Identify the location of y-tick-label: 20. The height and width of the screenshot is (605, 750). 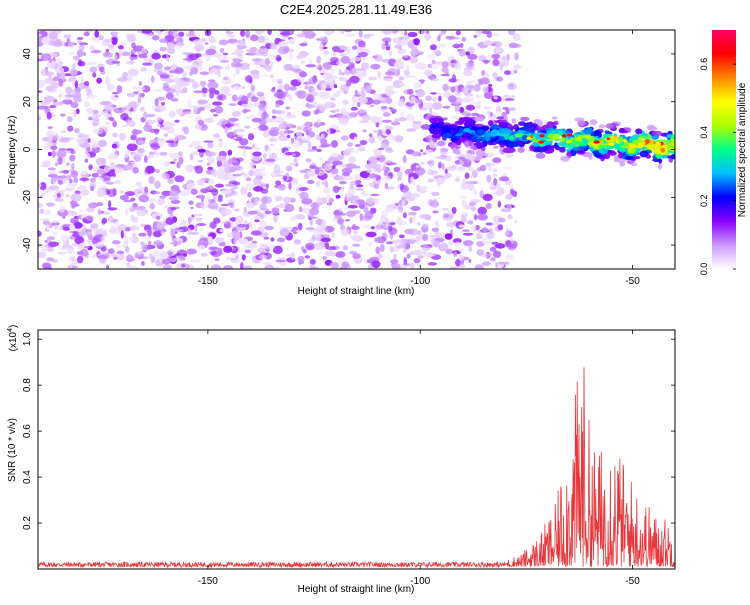
(27, 102).